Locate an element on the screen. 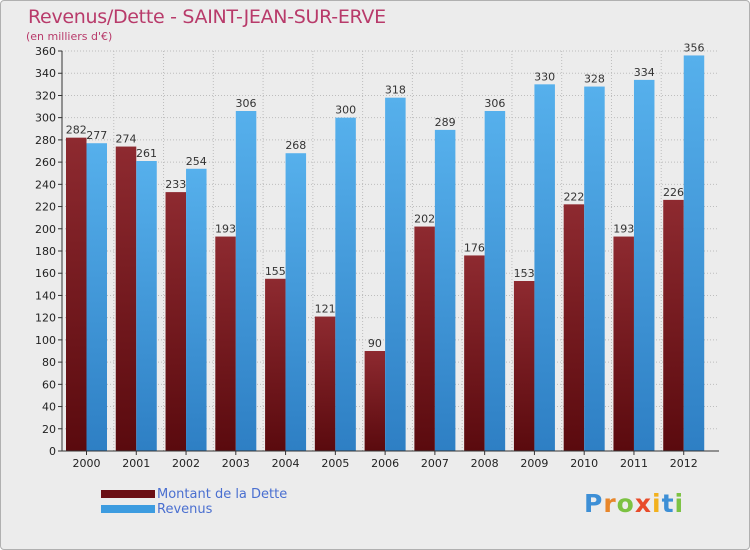 The height and width of the screenshot is (550, 750). x-tick-label-2003: 2003 is located at coordinates (236, 463).